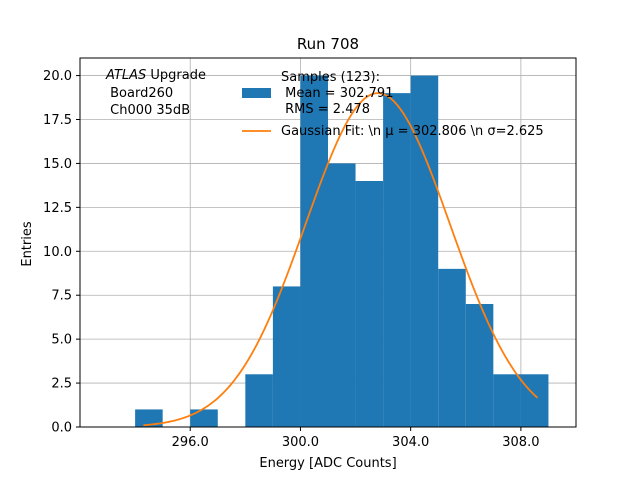 Image resolution: width=640 pixels, height=480 pixels. I want to click on y-tick-label: 15.0, so click(57, 164).